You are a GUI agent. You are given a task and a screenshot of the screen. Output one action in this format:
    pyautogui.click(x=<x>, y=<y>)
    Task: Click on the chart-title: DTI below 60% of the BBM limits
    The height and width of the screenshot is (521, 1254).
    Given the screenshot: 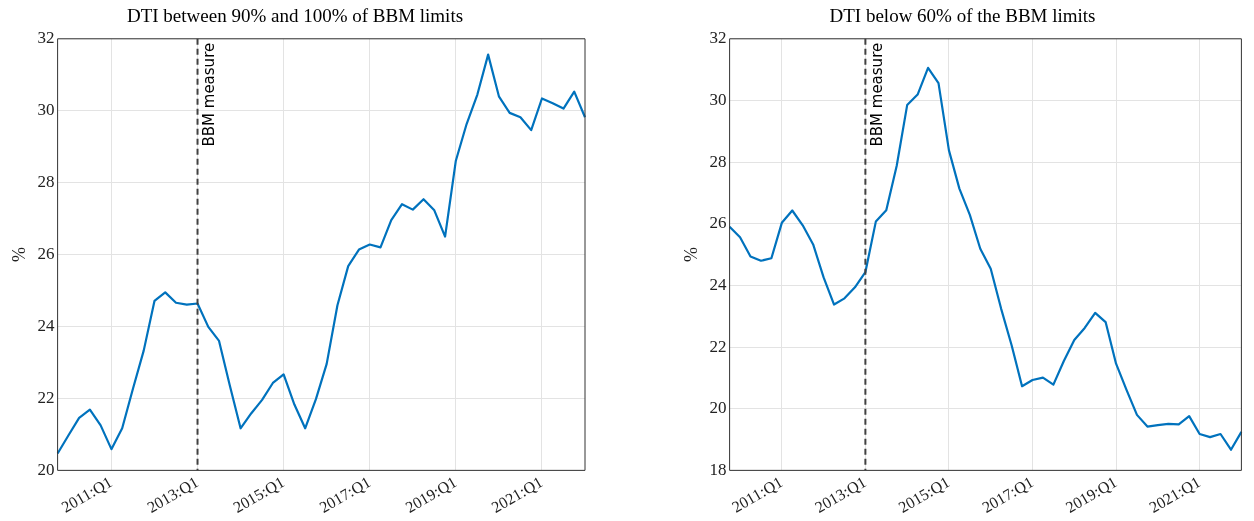 What is the action you would take?
    pyautogui.click(x=962, y=16)
    